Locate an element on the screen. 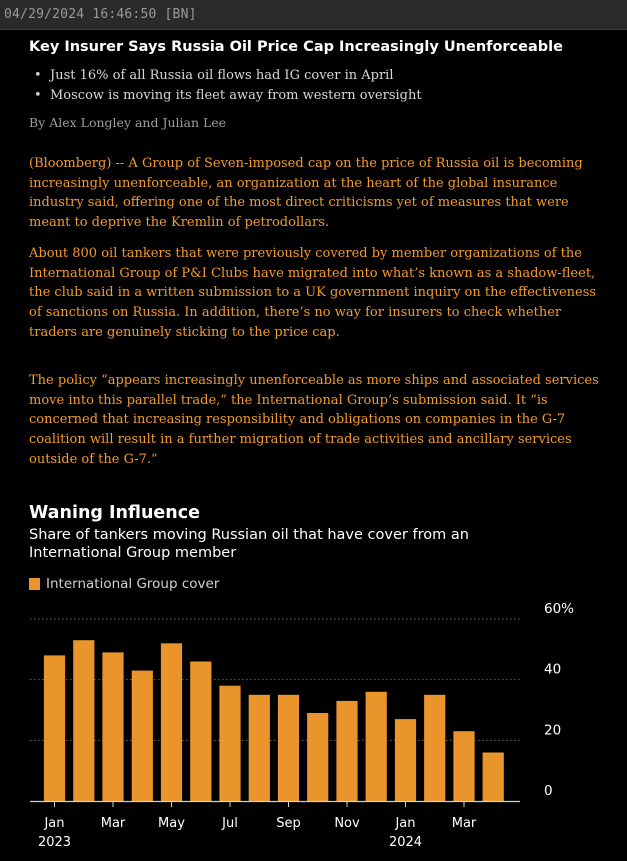 The width and height of the screenshot is (627, 861). y-tick-label: 40 is located at coordinates (552, 670).